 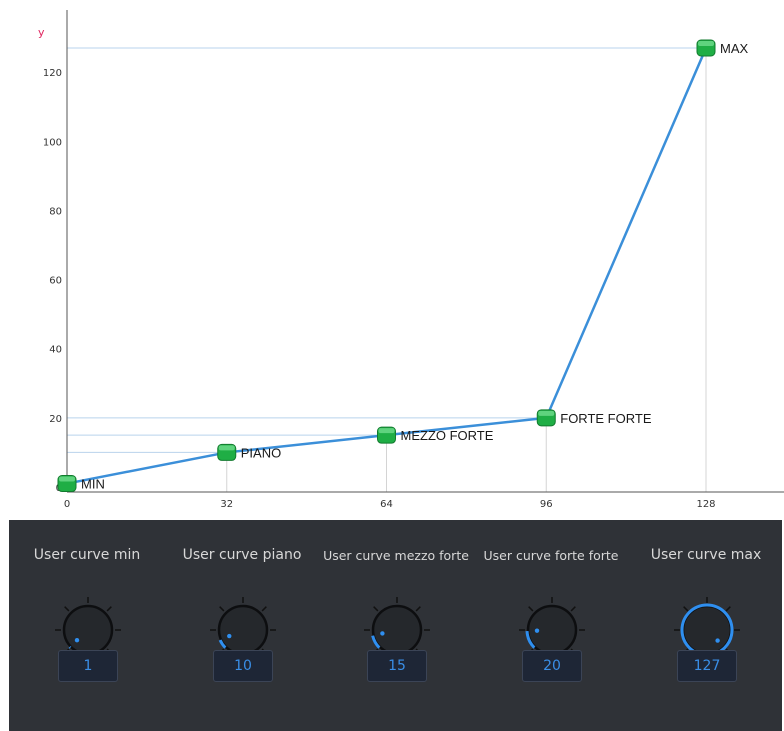 I want to click on x-tick-label: 64, so click(x=386, y=504).